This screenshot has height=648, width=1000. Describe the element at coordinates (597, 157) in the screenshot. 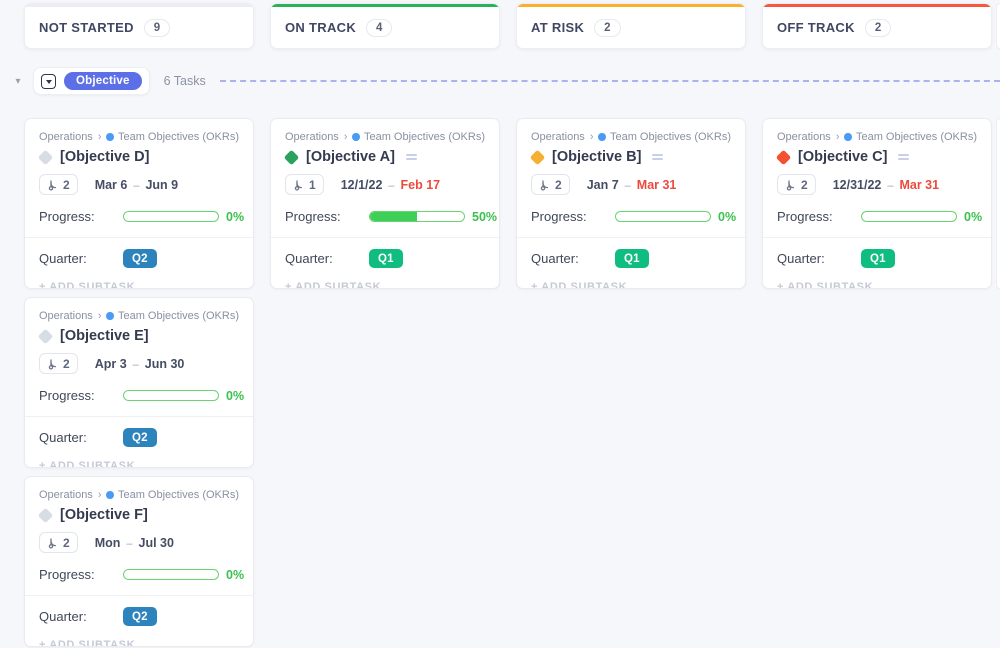

I see `objective-title: [Objective B]` at that location.